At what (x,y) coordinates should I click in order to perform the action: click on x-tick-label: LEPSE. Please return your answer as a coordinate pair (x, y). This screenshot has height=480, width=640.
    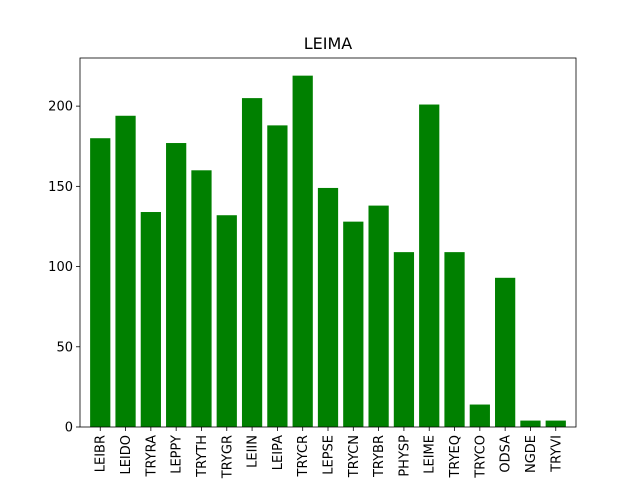
    Looking at the image, I should click on (329, 455).